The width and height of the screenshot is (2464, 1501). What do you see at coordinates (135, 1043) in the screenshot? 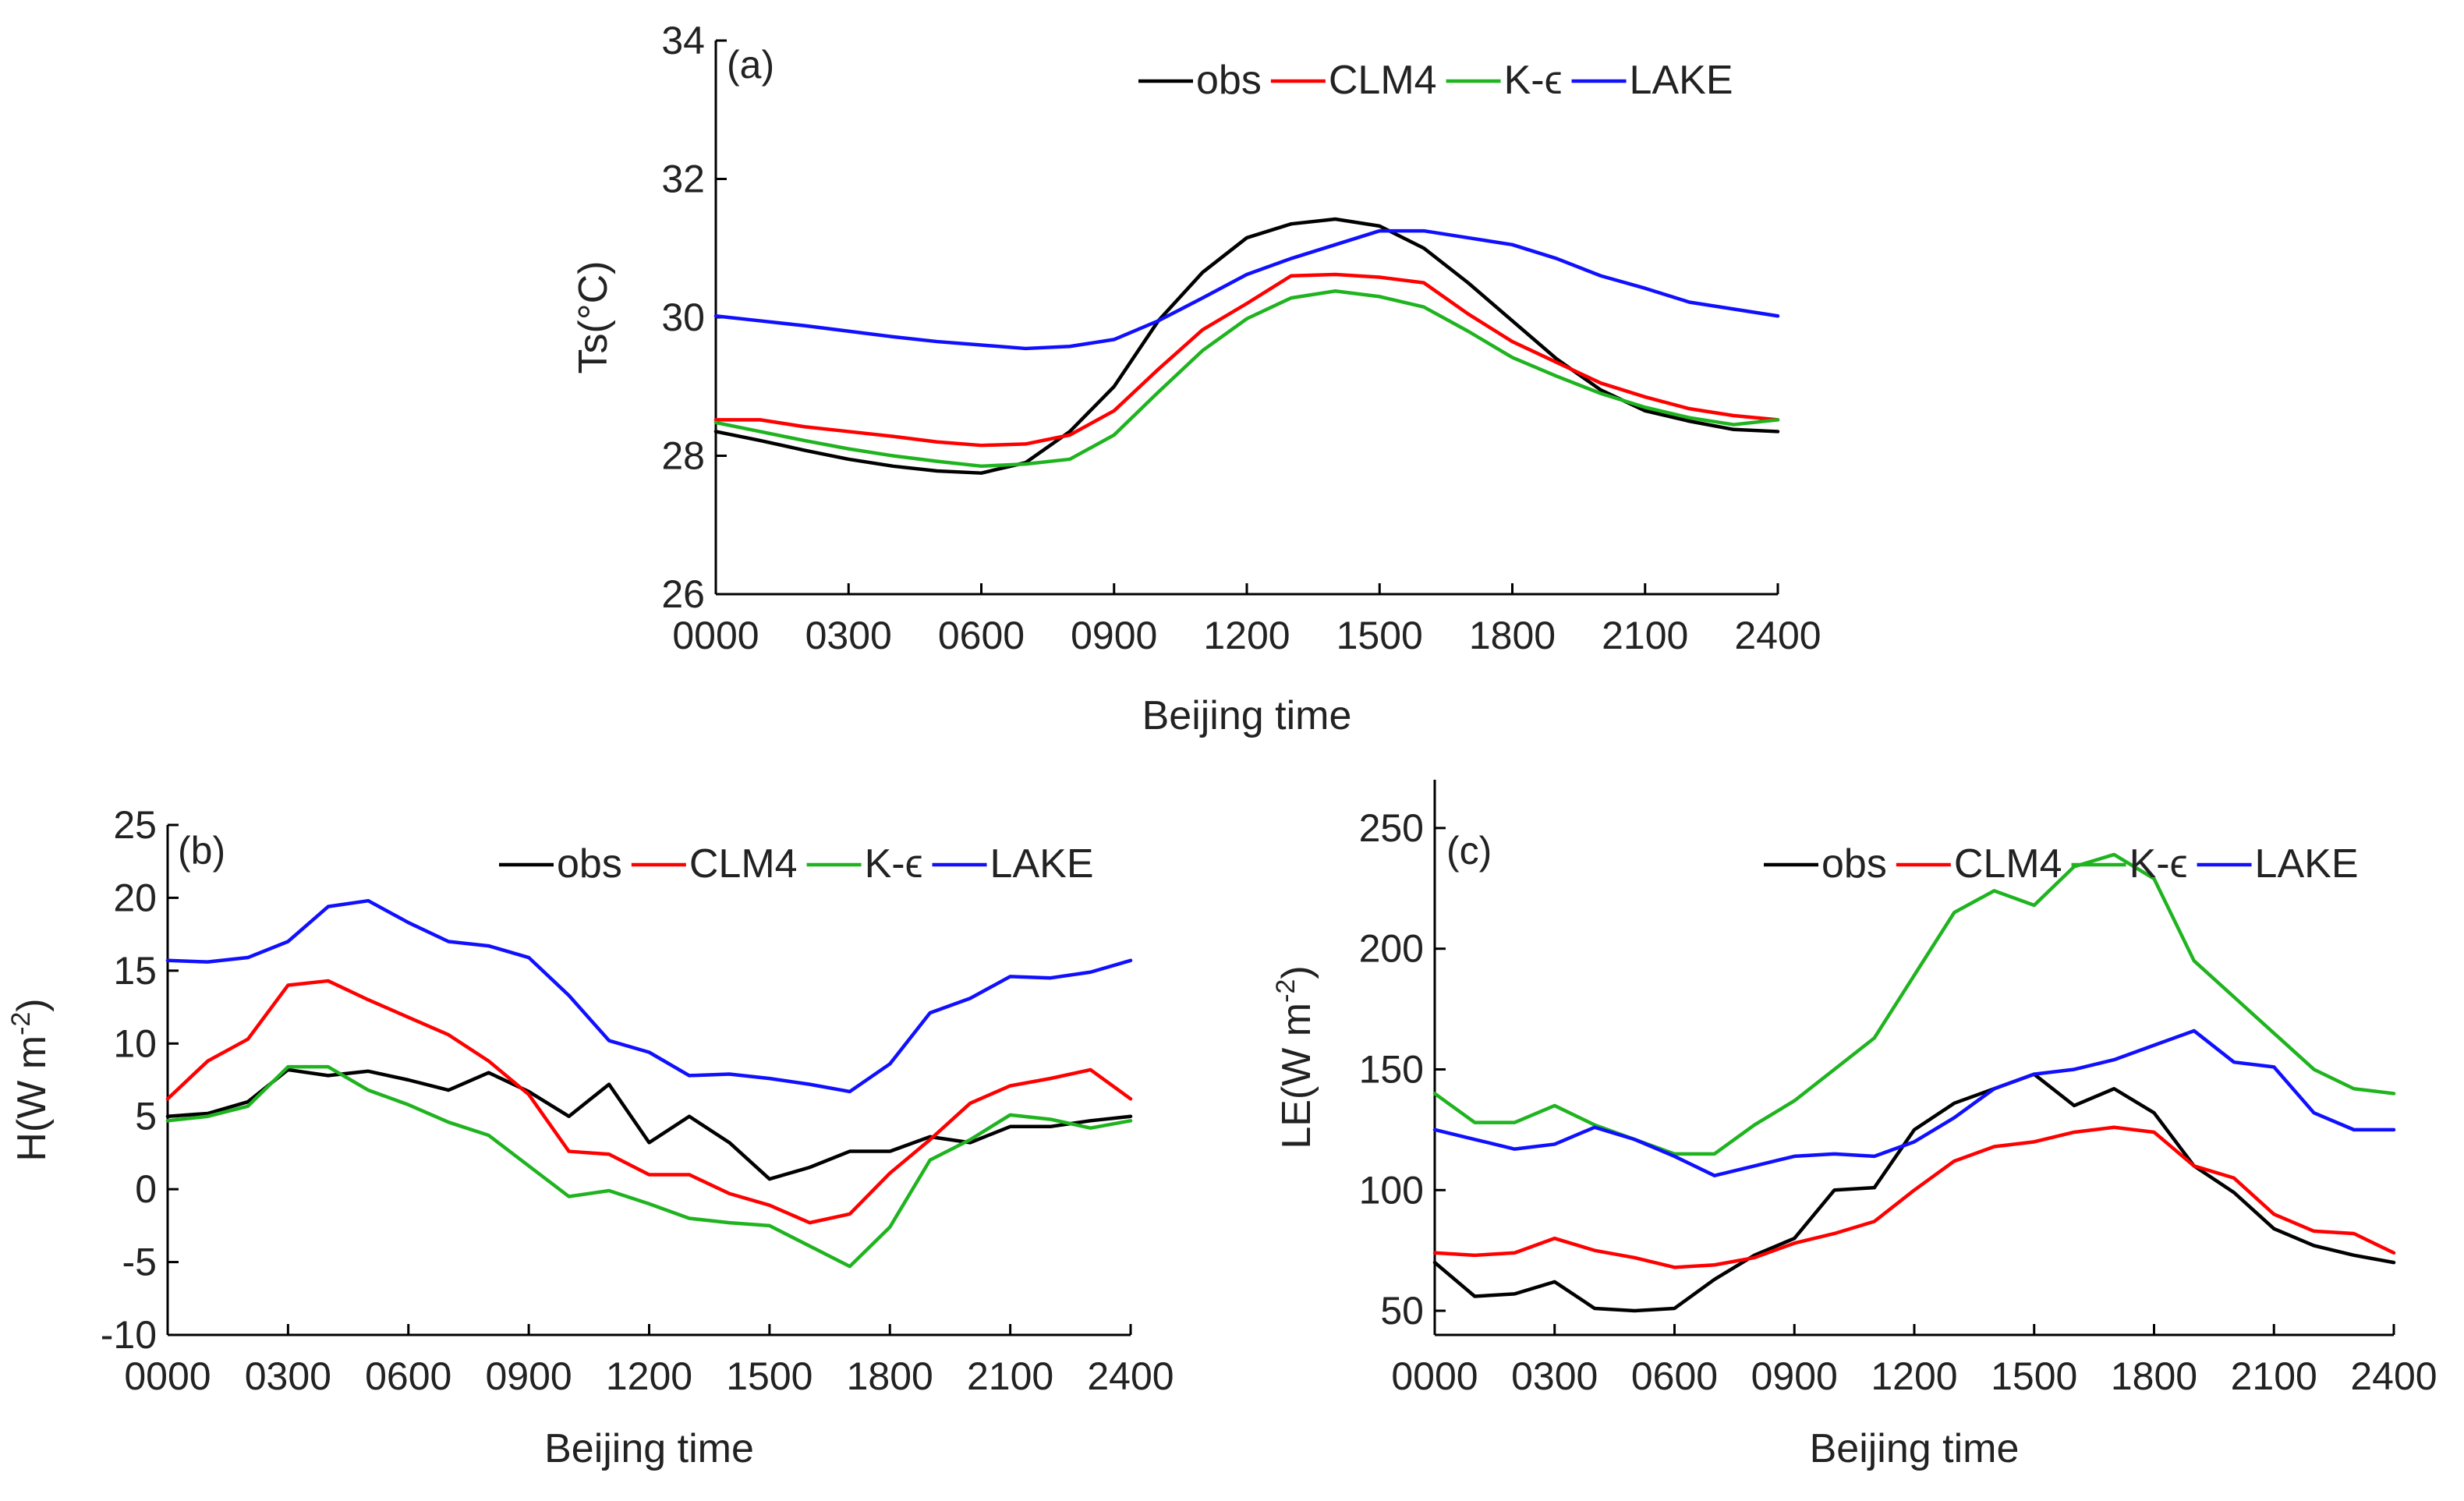
I see `y-tick-label: 10` at bounding box center [135, 1043].